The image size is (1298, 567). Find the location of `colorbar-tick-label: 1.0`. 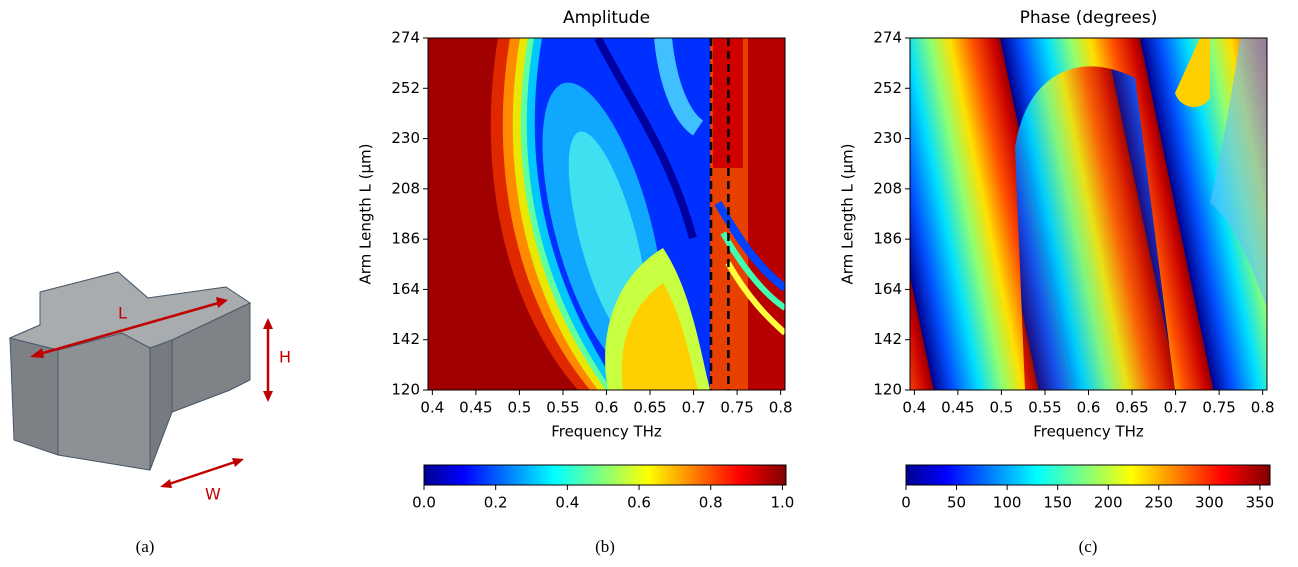

colorbar-tick-label: 1.0 is located at coordinates (782, 503).